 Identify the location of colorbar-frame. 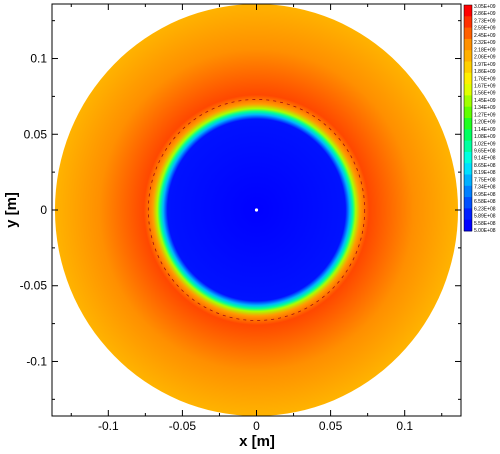
(468, 118).